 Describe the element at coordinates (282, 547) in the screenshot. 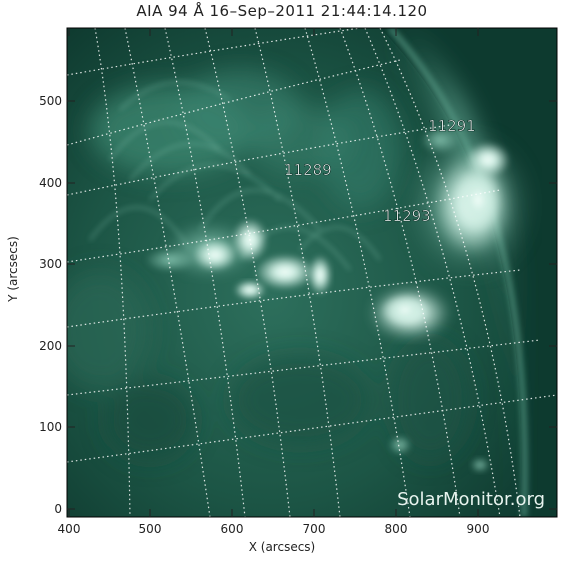

I see `x-axis-label: X (arcsecs)` at that location.